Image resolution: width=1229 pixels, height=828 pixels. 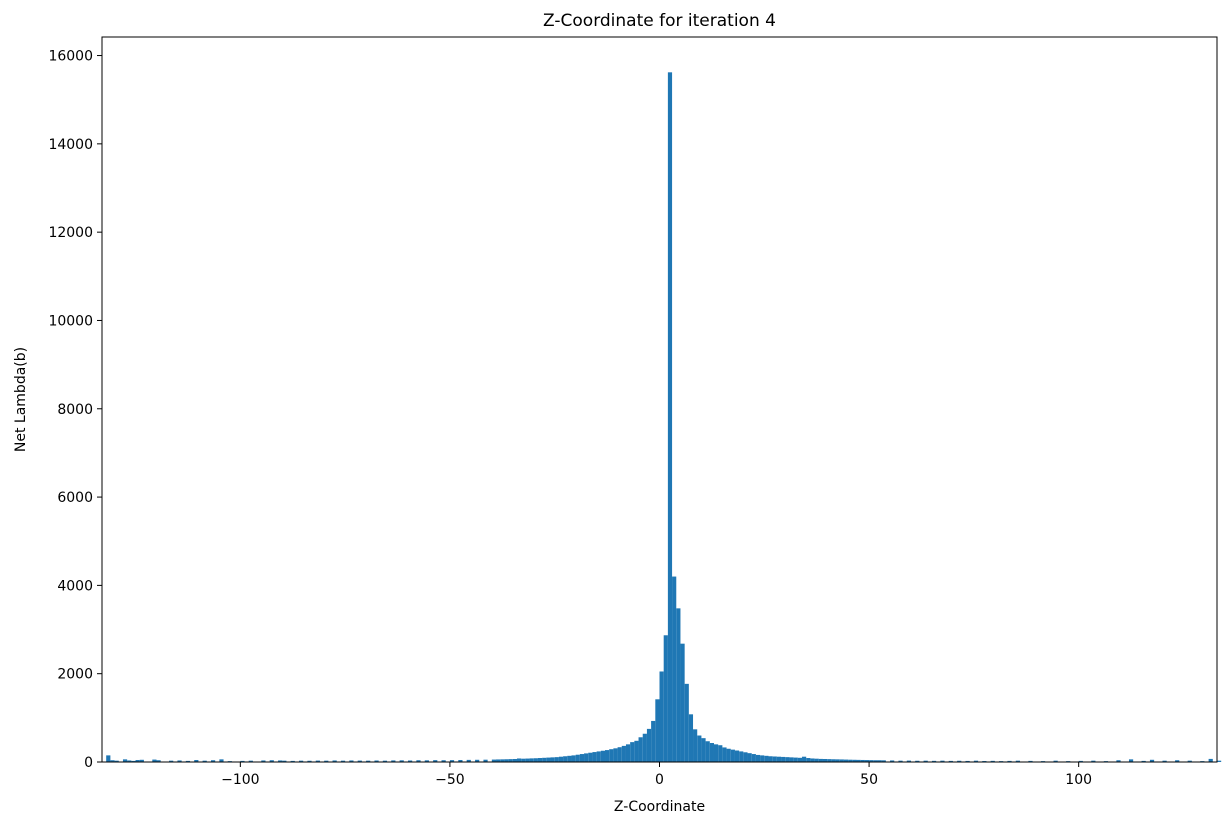 What do you see at coordinates (88, 763) in the screenshot?
I see `y-tick-label: 0` at bounding box center [88, 763].